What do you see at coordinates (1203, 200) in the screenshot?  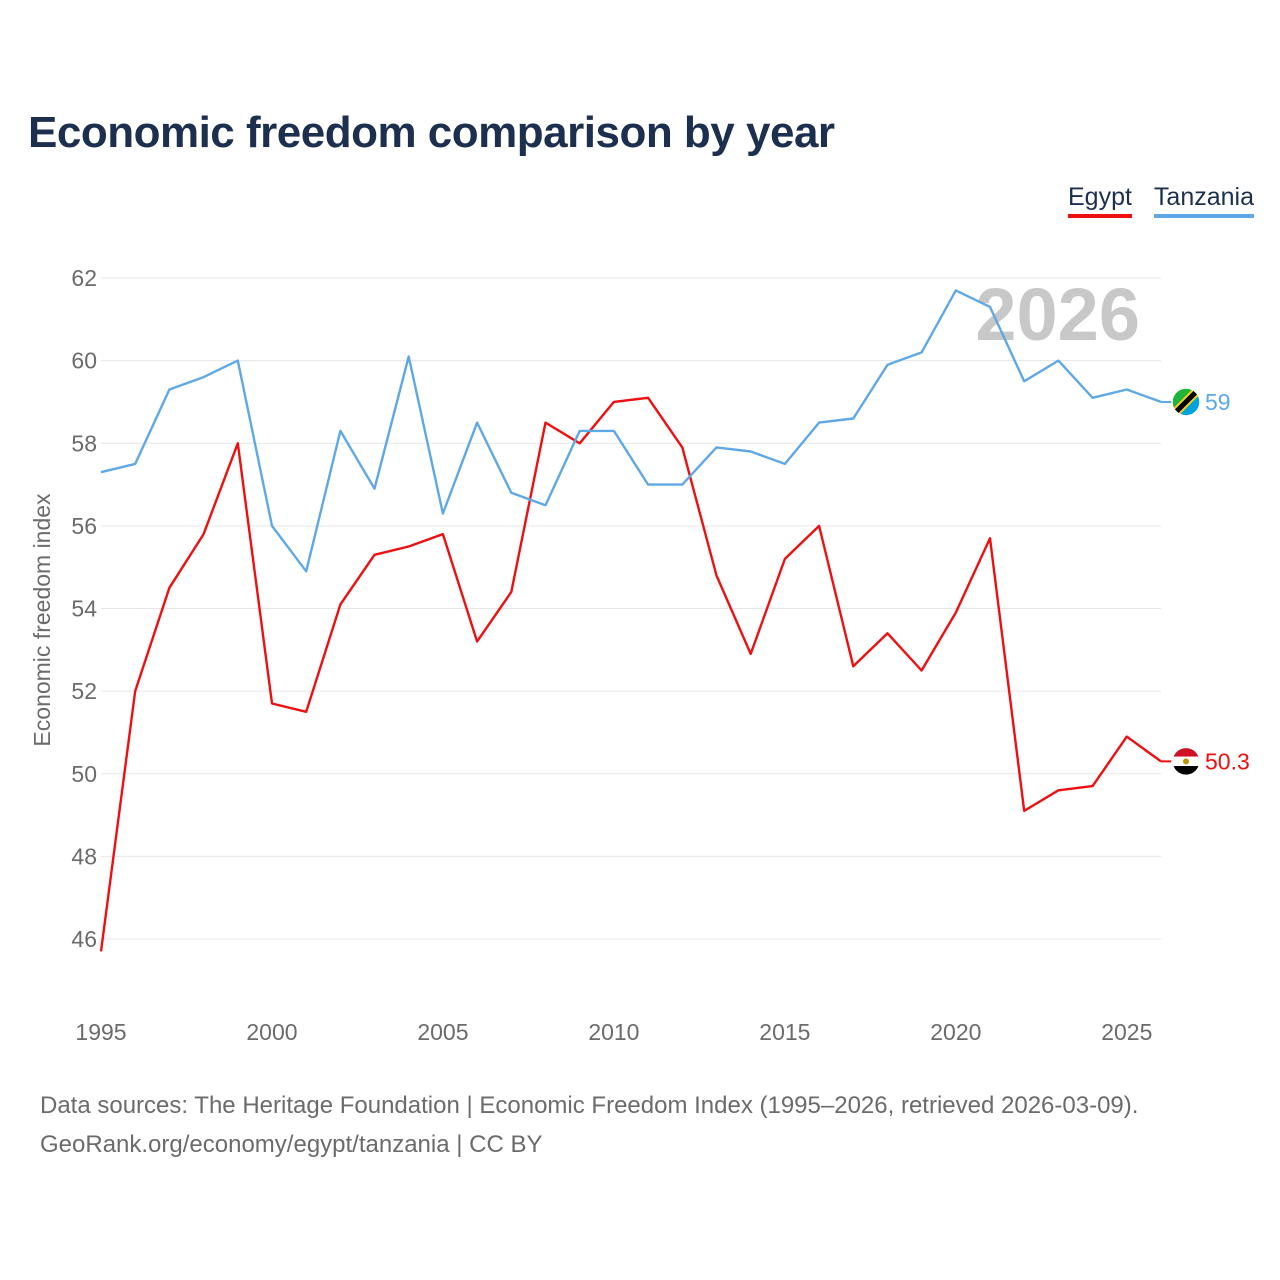 I see `legend-item-tanzania: Tanzania` at bounding box center [1203, 200].